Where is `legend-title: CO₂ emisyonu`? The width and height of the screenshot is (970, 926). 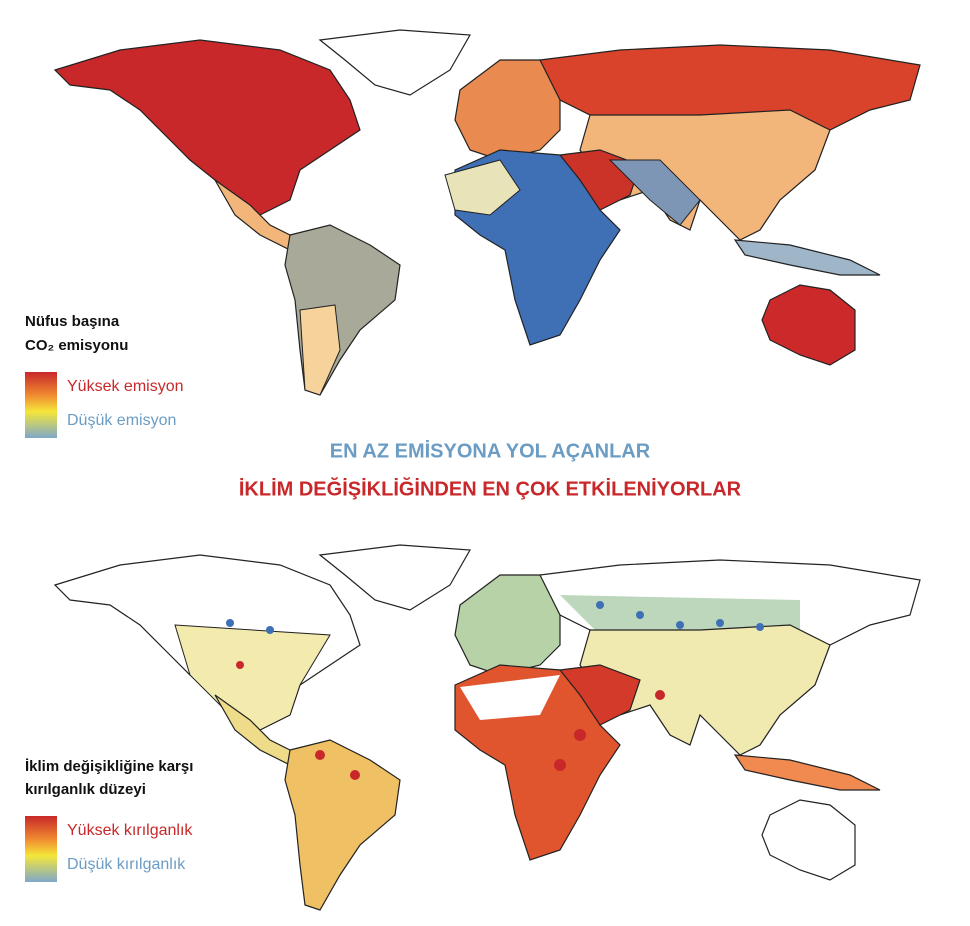
legend-title: CO₂ emisyonu is located at coordinates (76, 345).